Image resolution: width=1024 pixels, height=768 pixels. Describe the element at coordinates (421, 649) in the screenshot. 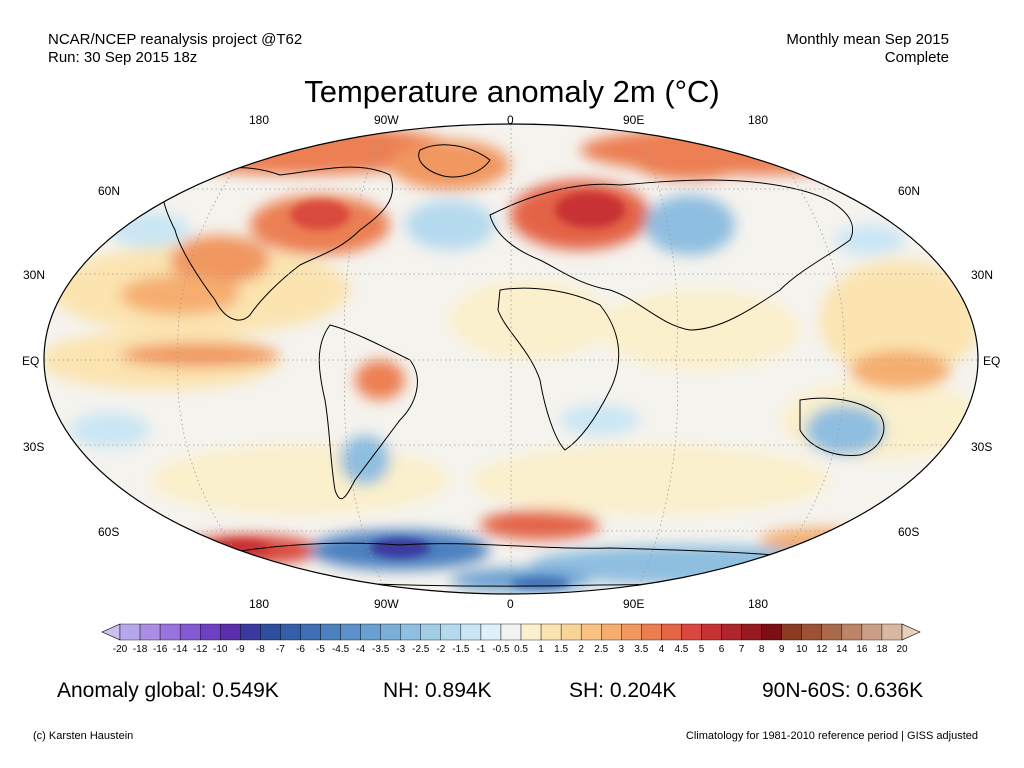

I see `colorbar-tick-label: -2.5` at that location.